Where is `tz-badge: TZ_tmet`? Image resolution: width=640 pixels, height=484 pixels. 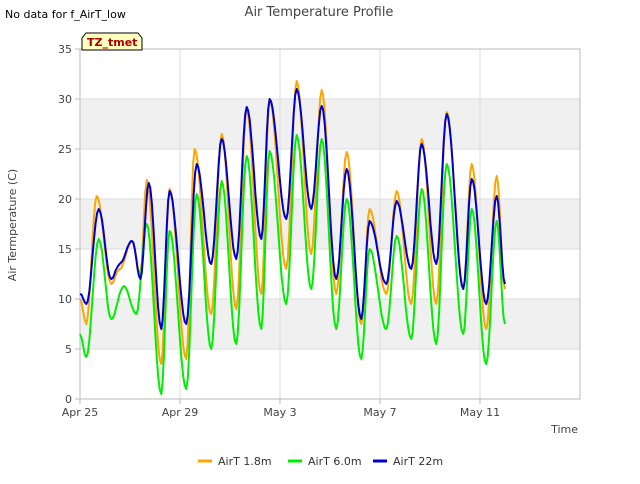
tz-badge: TZ_tmet is located at coordinates (112, 41).